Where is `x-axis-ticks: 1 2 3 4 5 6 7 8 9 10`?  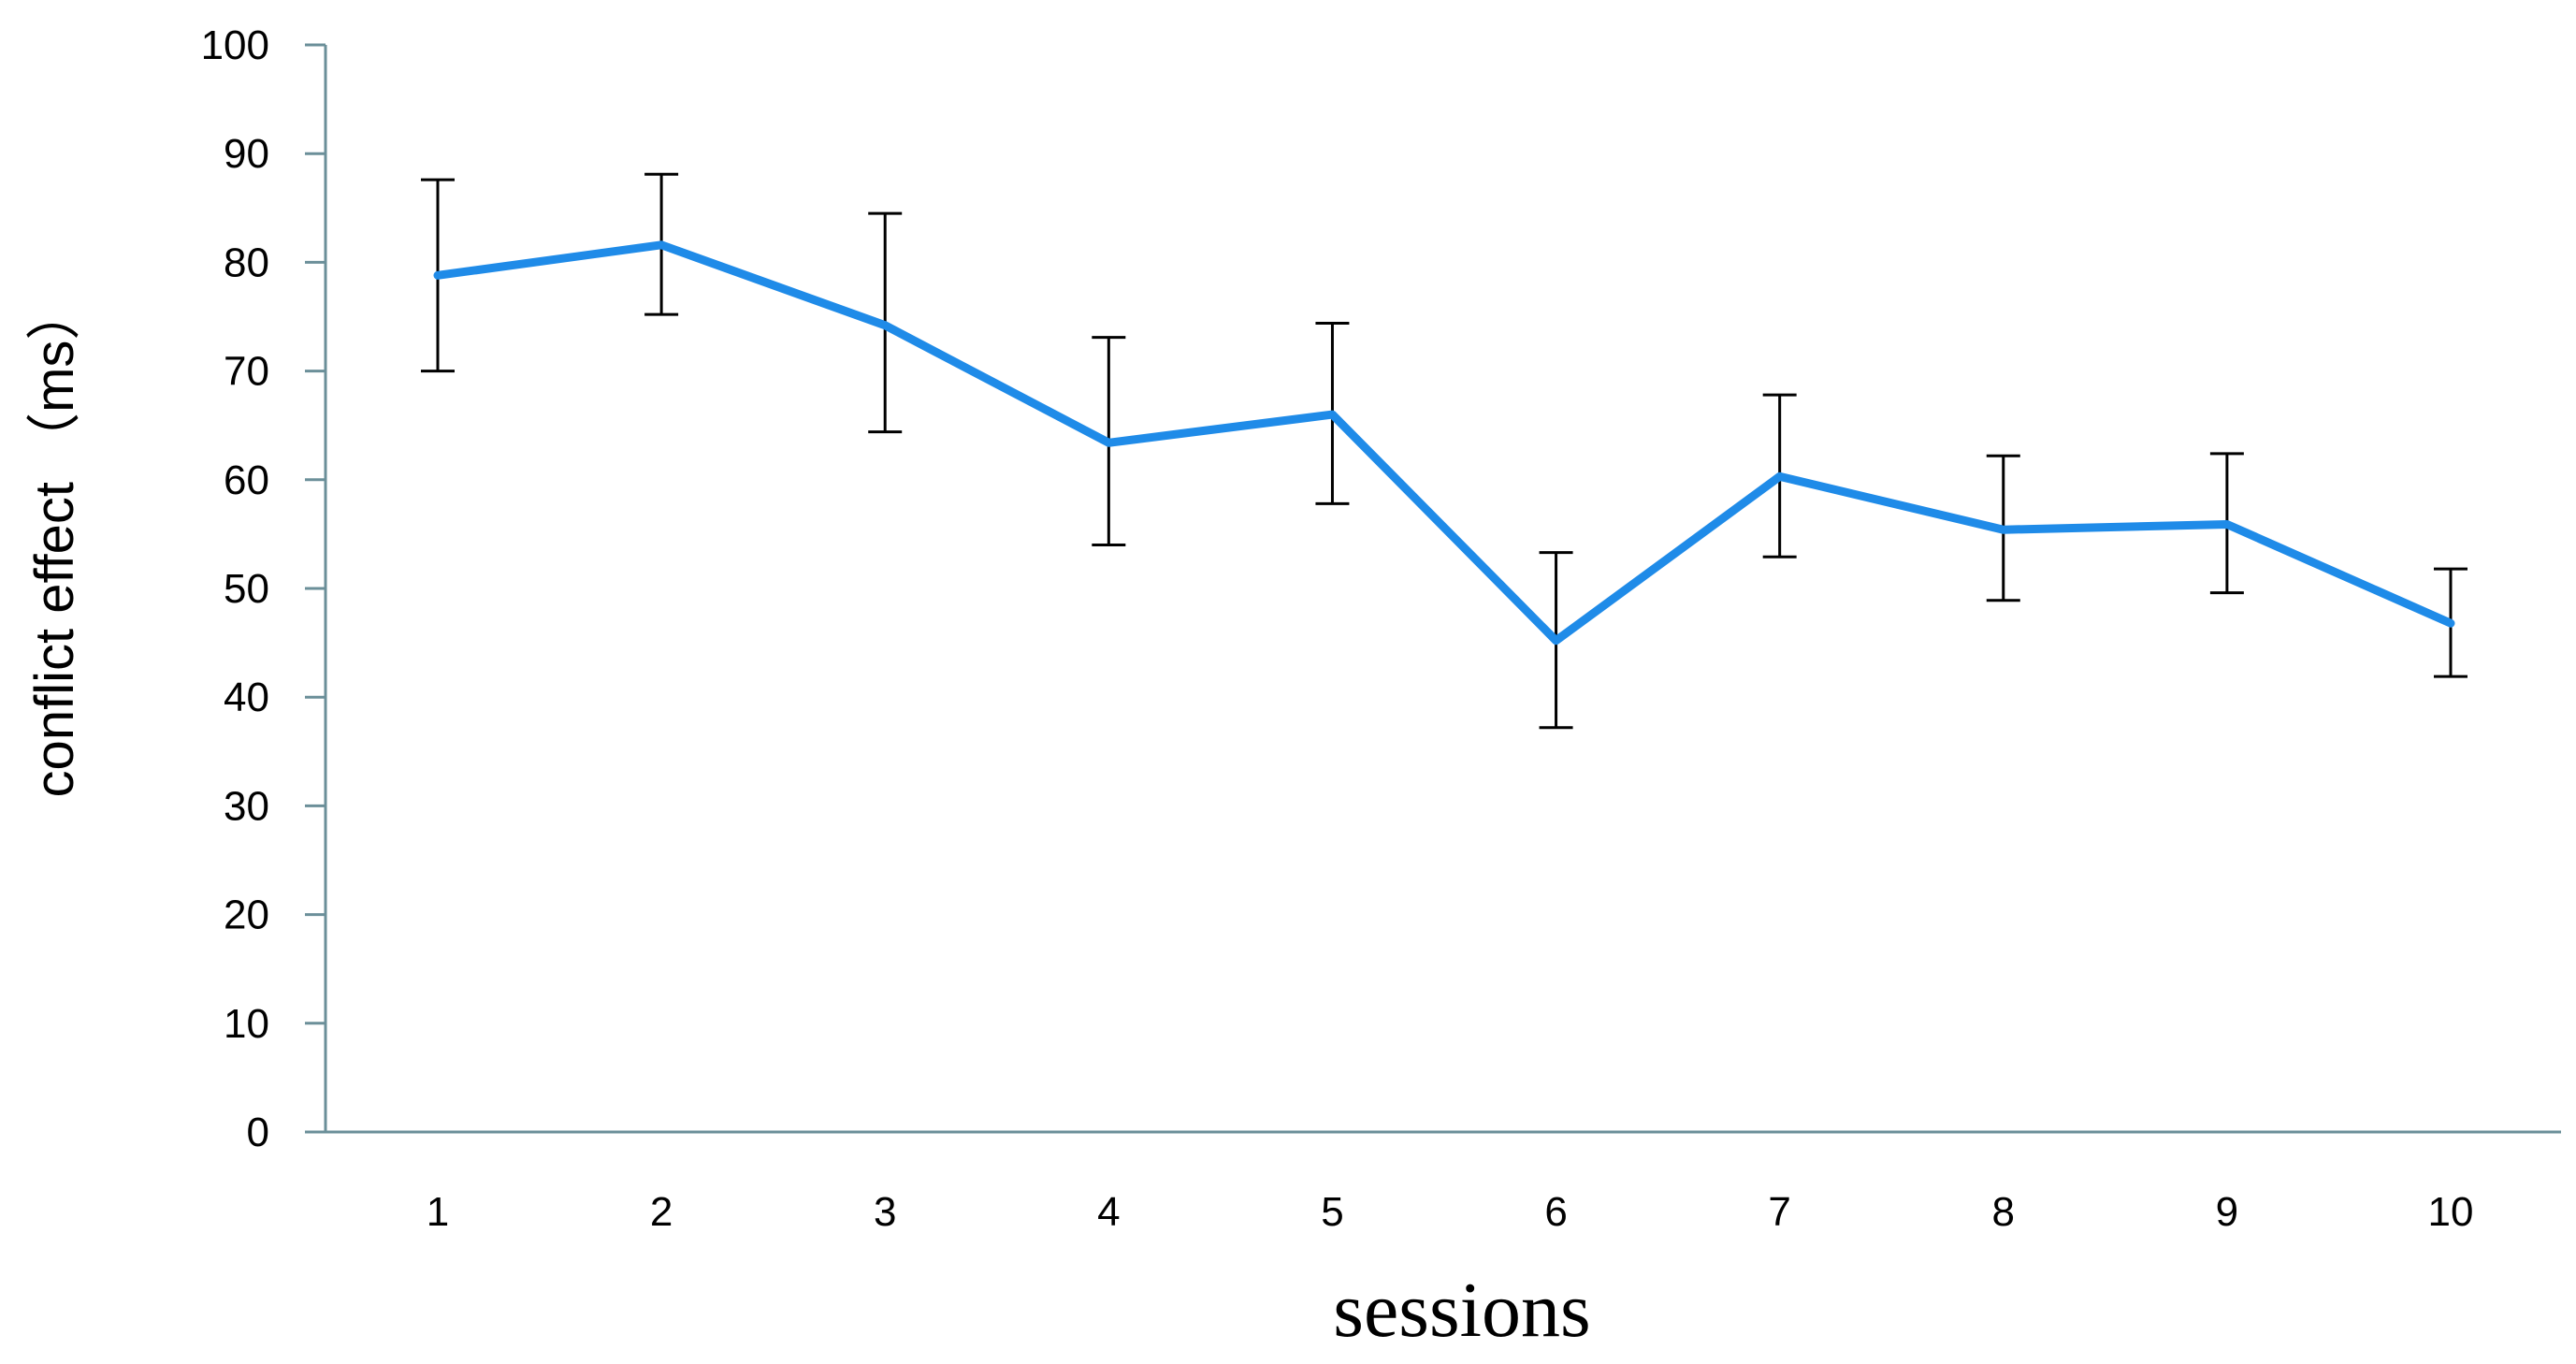 x-axis-ticks: 1 2 3 4 5 6 7 8 9 10 is located at coordinates (1450, 1212).